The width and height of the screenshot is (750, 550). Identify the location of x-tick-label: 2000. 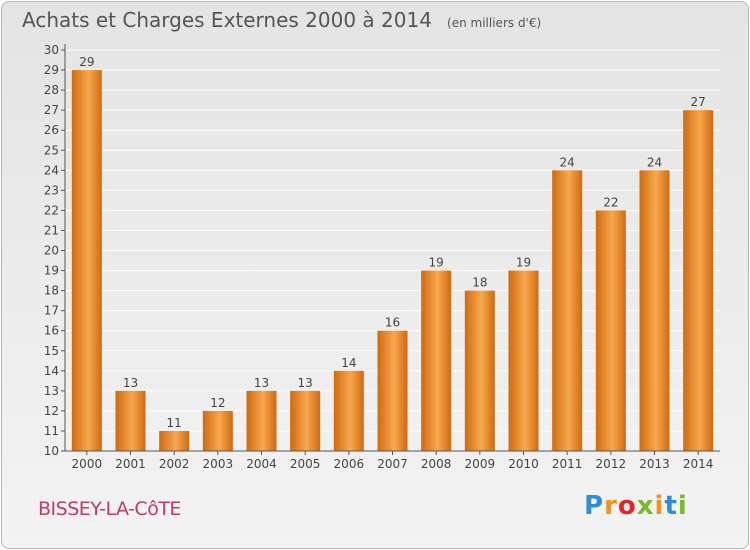
(87, 464).